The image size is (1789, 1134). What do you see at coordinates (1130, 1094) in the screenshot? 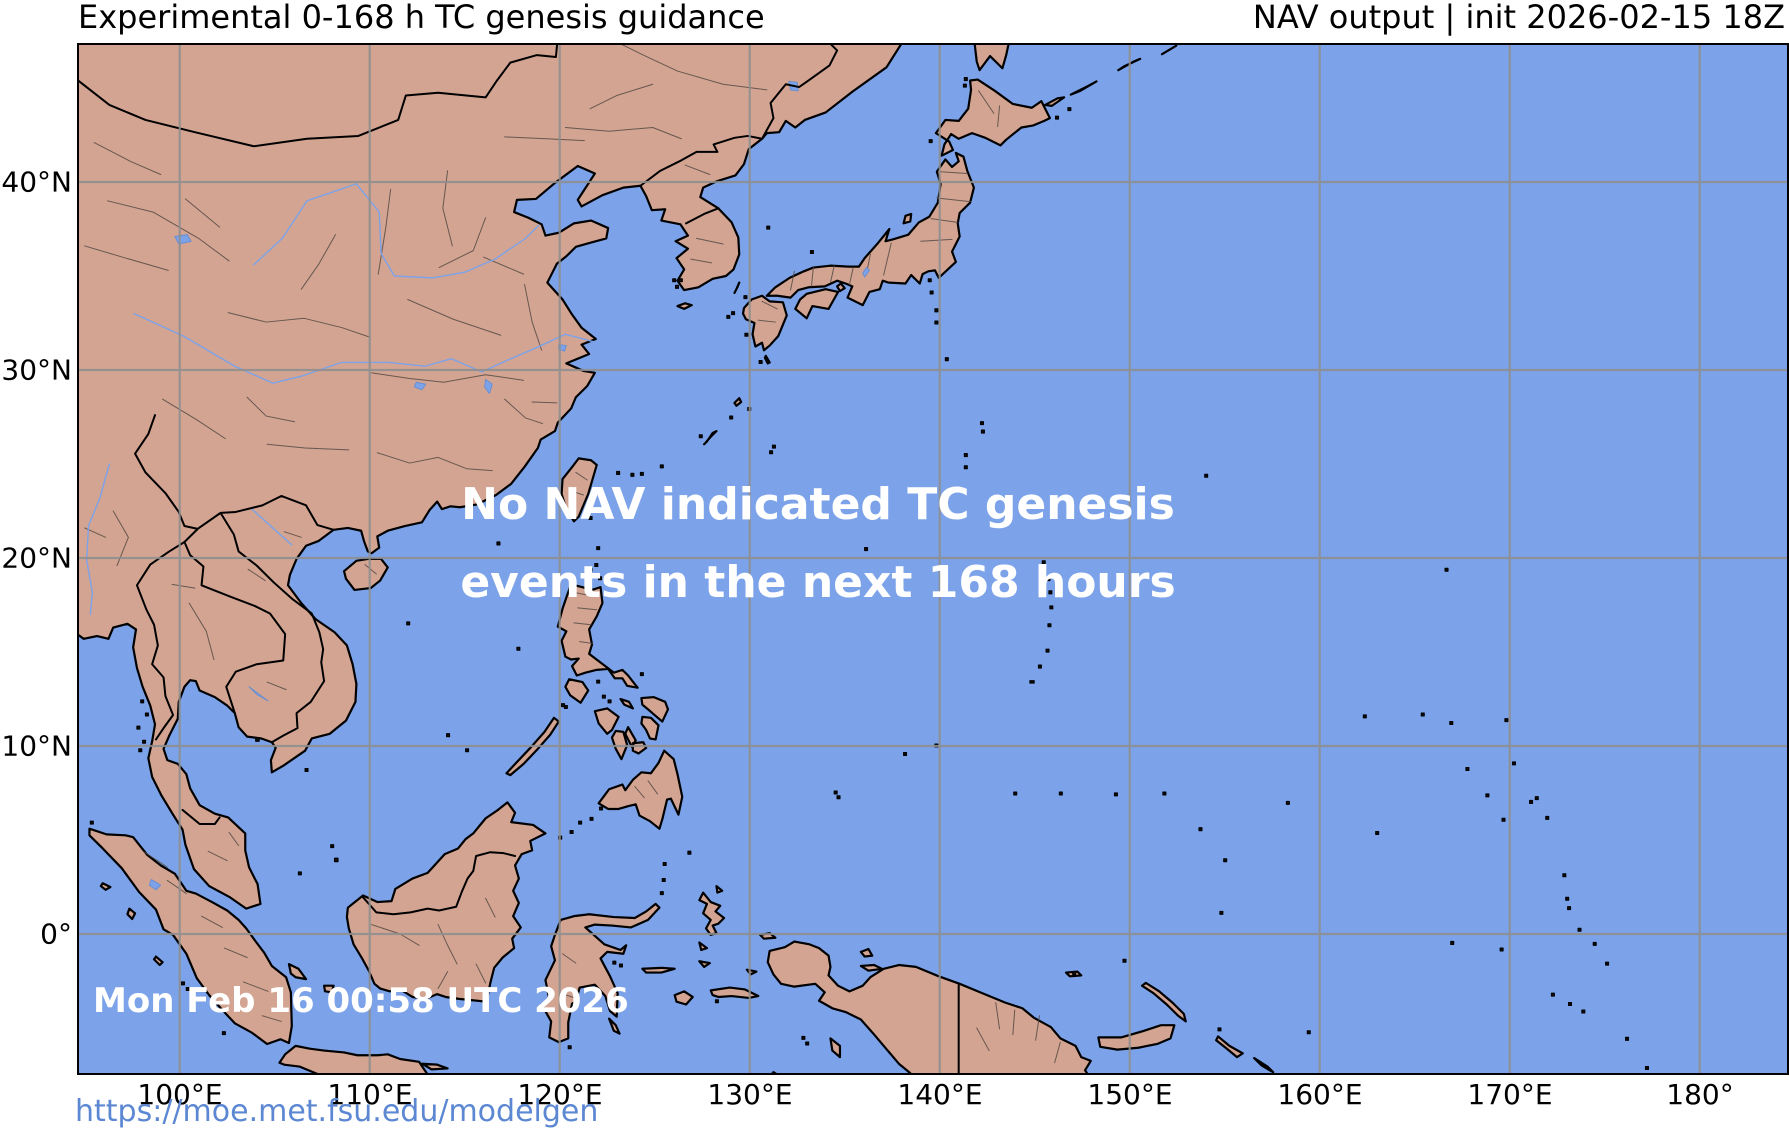
I see `x-tick-label: 150°E` at bounding box center [1130, 1094].